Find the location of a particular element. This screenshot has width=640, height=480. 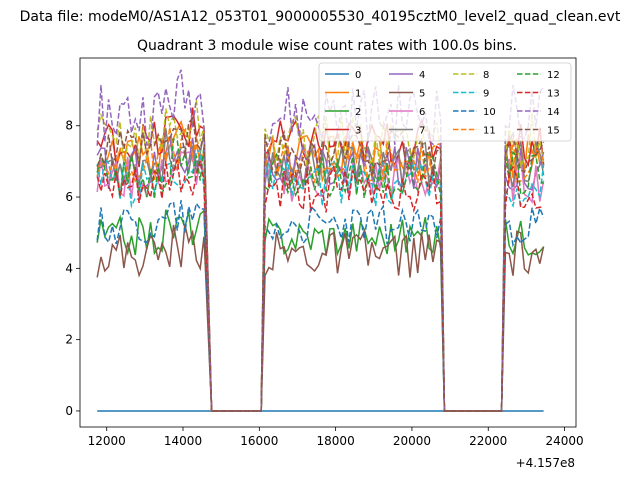

y-tick-label-4: 4 is located at coordinates (69, 268).